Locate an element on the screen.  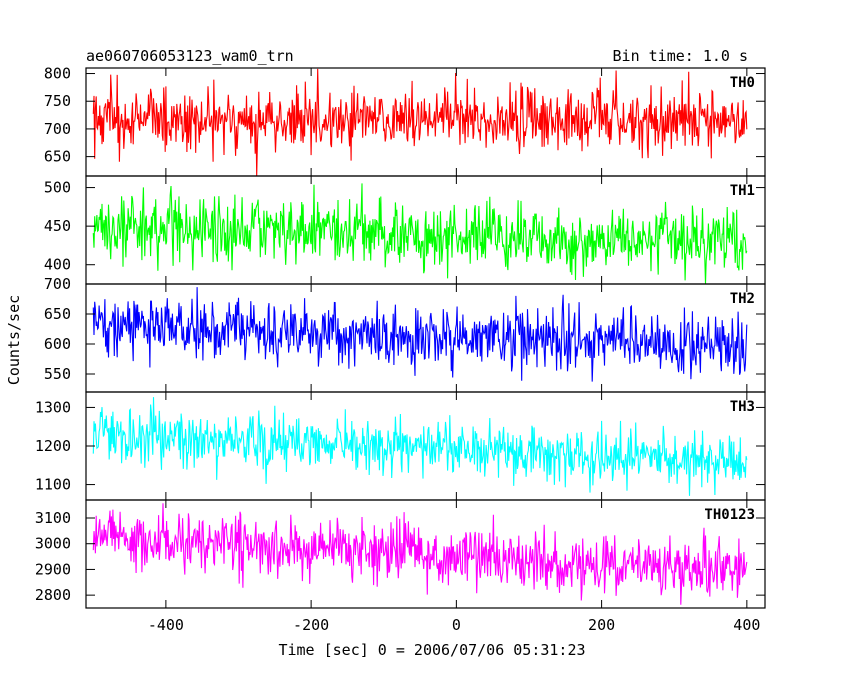
series-line-th0 is located at coordinates (420, 122).